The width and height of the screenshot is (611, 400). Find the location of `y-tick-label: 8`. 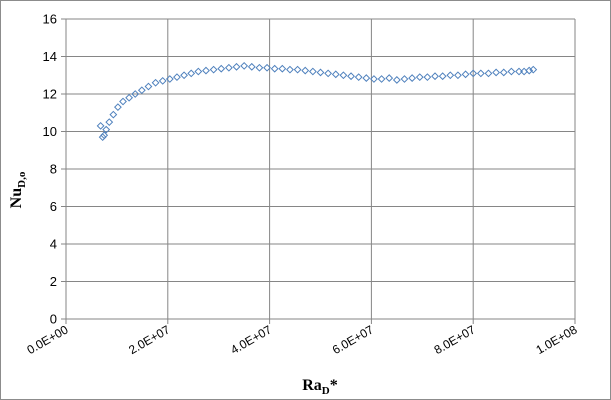

y-tick-label: 8 is located at coordinates (53, 169).